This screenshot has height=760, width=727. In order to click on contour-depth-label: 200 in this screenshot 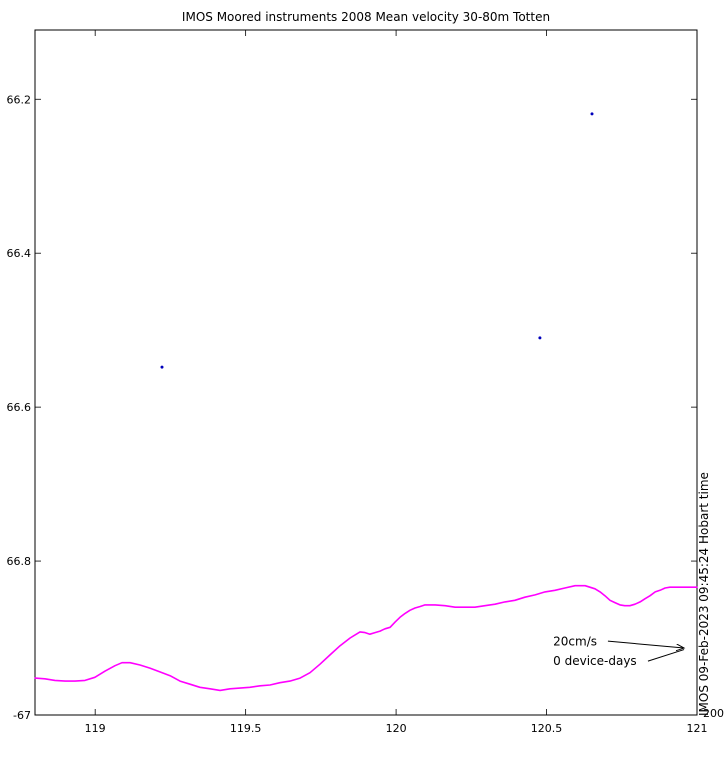, I will do `click(713, 713)`.